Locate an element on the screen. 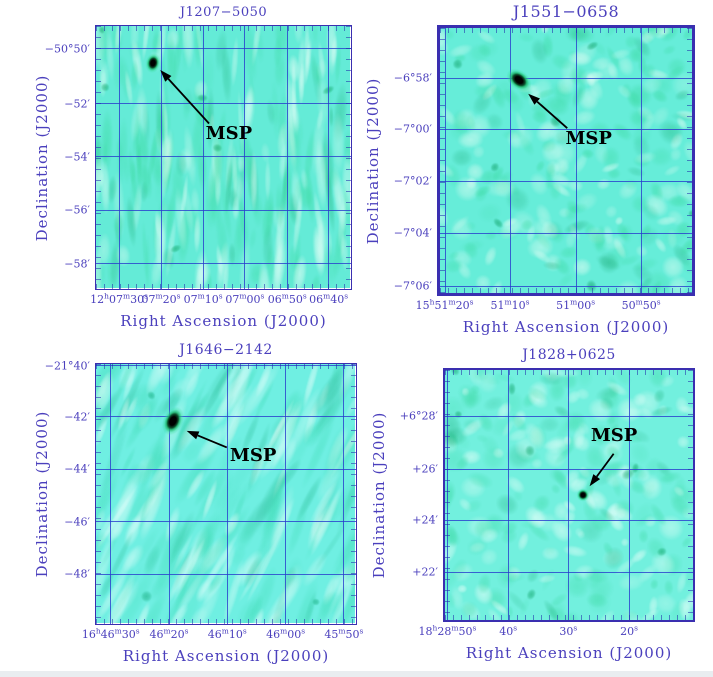 The height and width of the screenshot is (677, 713). msp-source-spot is located at coordinates (583, 495).